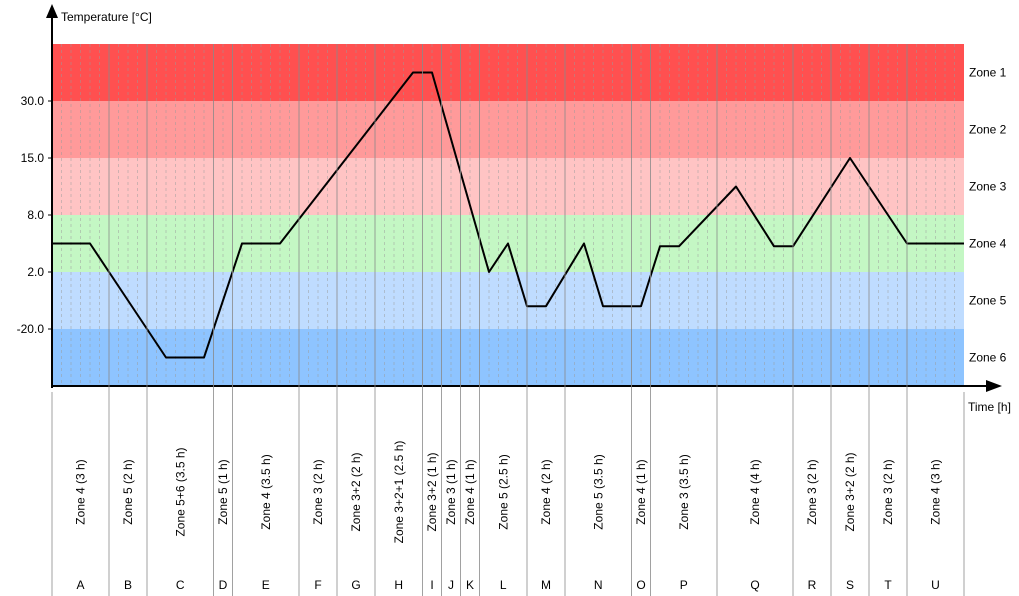 This screenshot has height=596, width=1019. What do you see at coordinates (988, 301) in the screenshot?
I see `zone-label-5: Zone 5` at bounding box center [988, 301].